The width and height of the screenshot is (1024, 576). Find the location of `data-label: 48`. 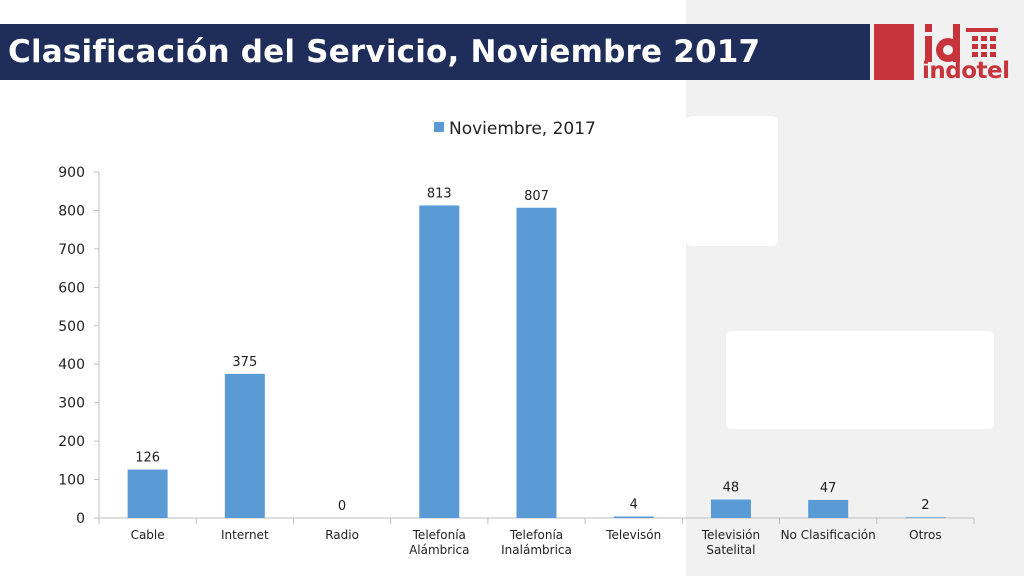

data-label: 48 is located at coordinates (731, 488).